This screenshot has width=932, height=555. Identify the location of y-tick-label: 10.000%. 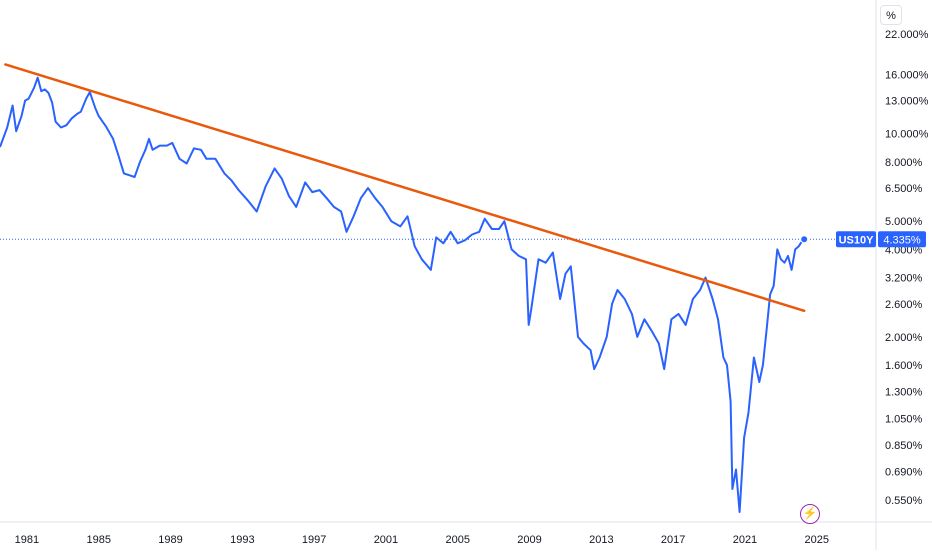
(907, 135).